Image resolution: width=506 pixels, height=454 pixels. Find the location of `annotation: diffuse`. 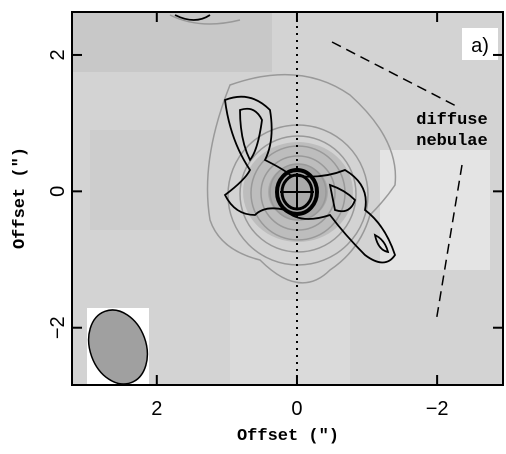

annotation: diffuse is located at coordinates (451, 120).